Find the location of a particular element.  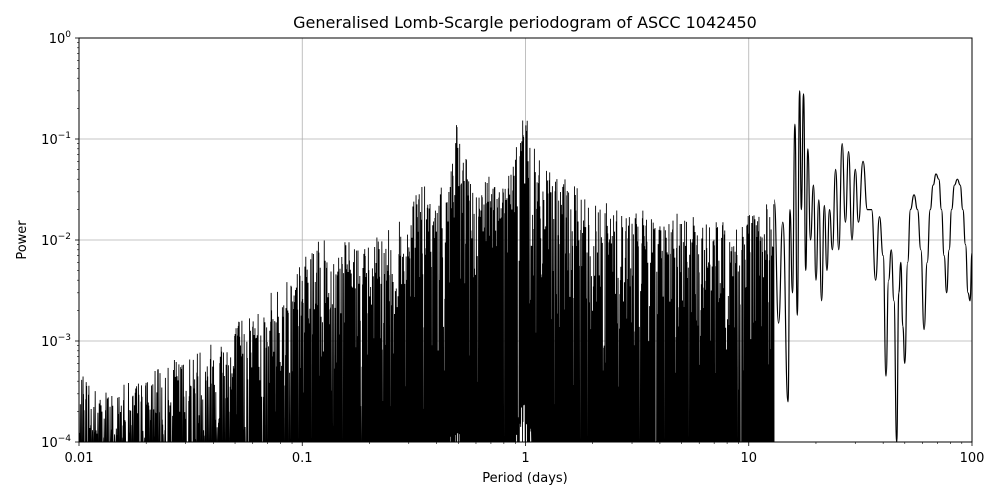

y-tick-label: 10⁻³ is located at coordinates (56, 341).